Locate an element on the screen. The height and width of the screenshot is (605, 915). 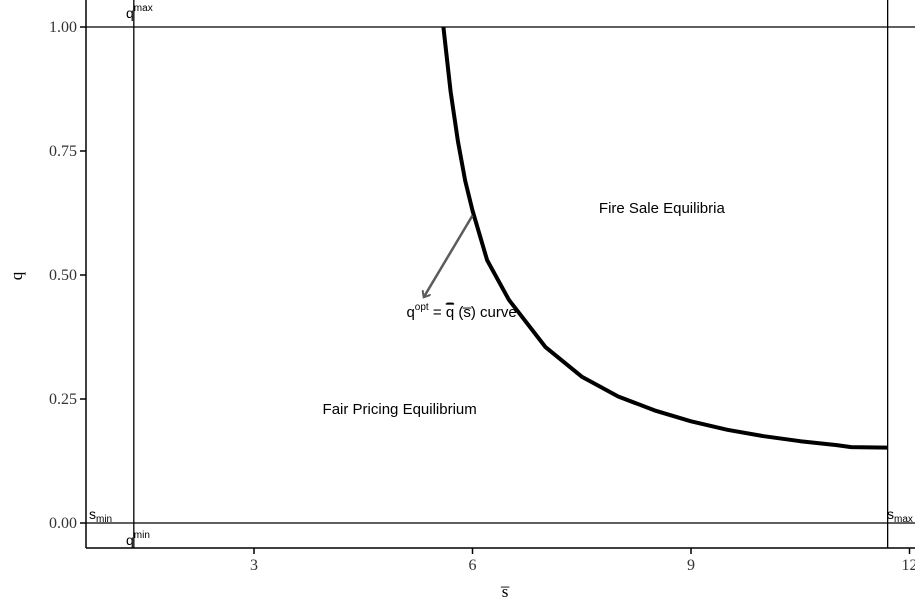
x-ticks: 3 6 9 12 is located at coordinates (582, 561).